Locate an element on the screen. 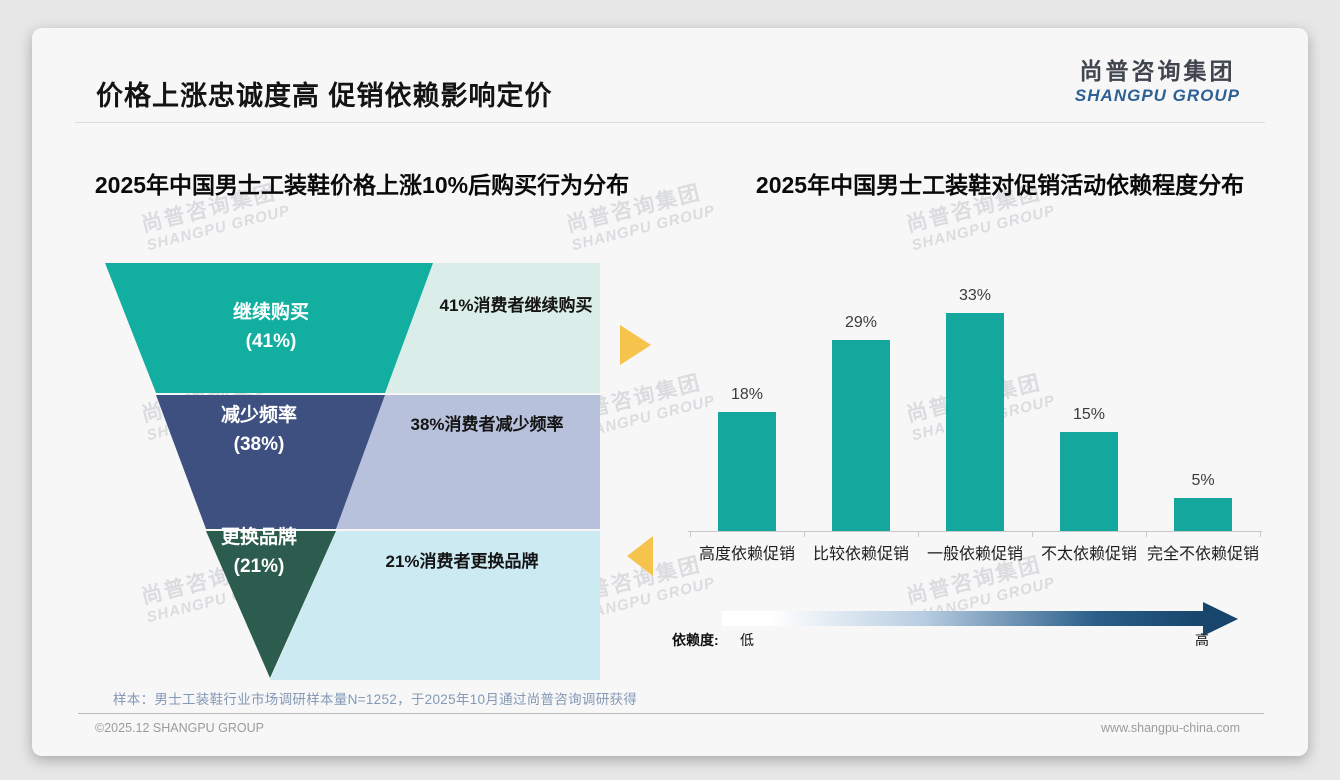 This screenshot has height=780, width=1340. funnel-segment-label: 更换品牌 is located at coordinates (259, 536).